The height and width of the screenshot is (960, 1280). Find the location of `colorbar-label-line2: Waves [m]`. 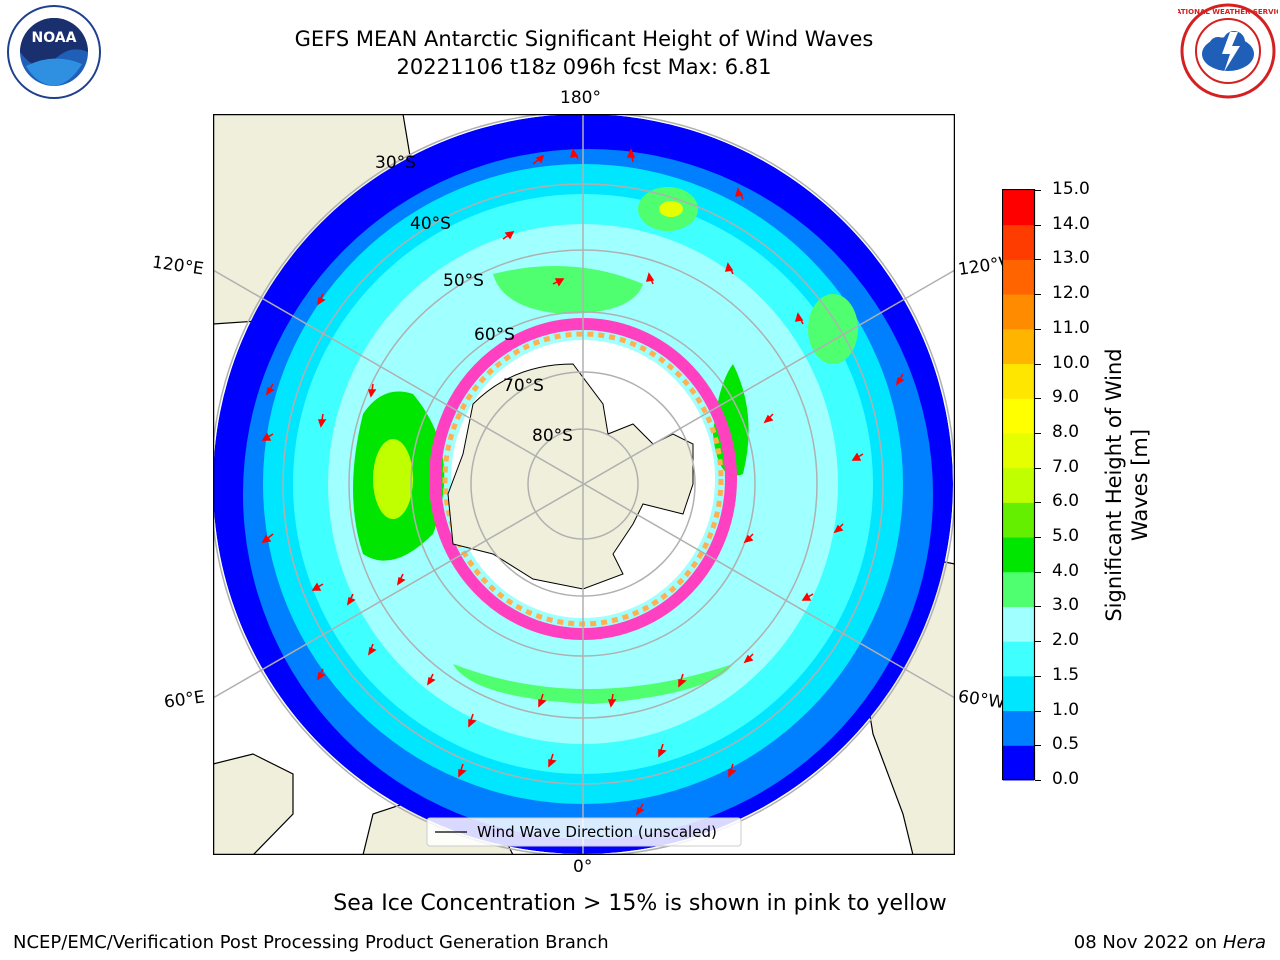

colorbar-label-line2: Waves [m] is located at coordinates (1140, 485).